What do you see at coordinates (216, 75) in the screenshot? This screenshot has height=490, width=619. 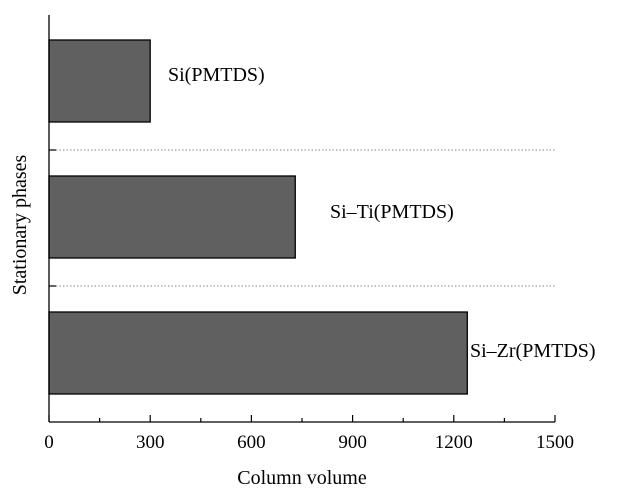 I see `bar-label: Si(PMTDS)` at bounding box center [216, 75].